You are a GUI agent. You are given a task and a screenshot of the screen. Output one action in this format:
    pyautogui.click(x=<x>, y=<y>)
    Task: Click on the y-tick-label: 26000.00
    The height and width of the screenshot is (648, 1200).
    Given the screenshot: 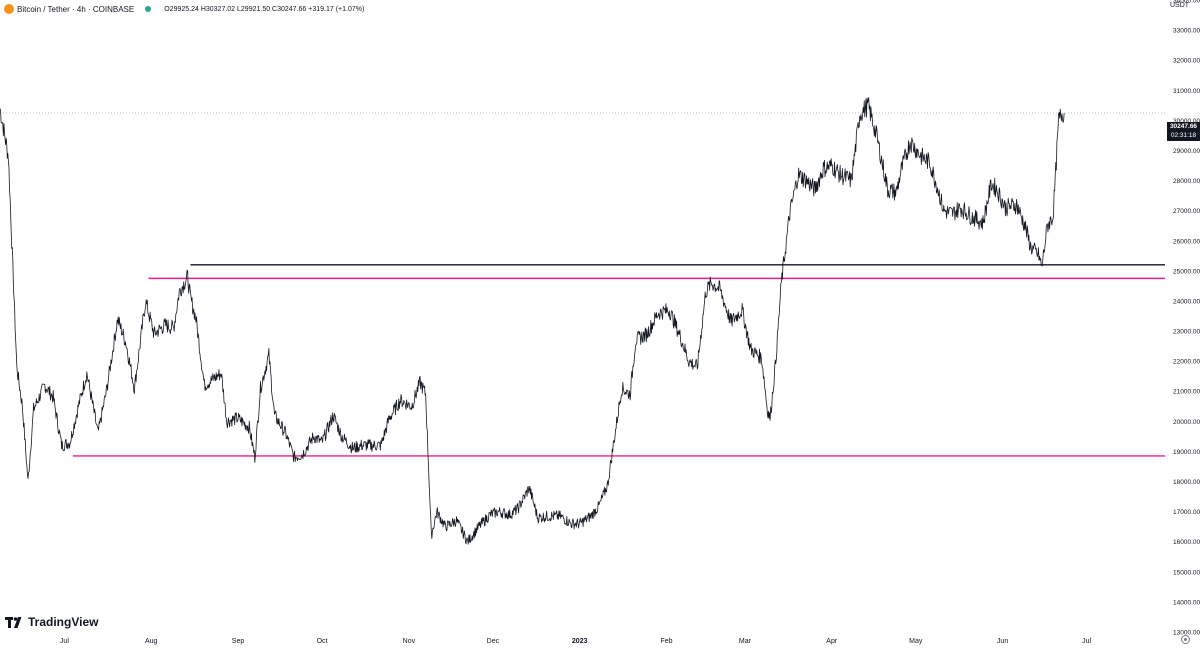 What is the action you would take?
    pyautogui.click(x=1186, y=241)
    